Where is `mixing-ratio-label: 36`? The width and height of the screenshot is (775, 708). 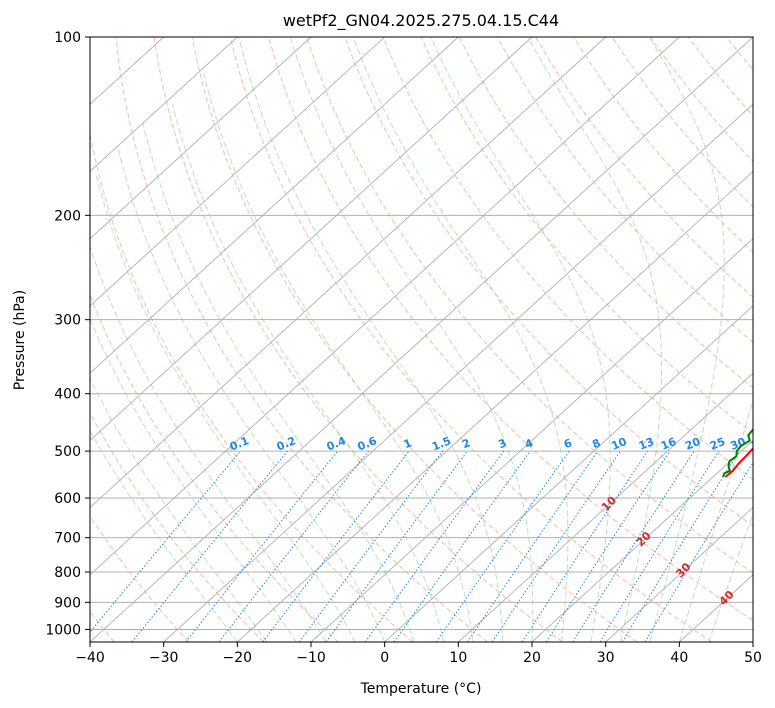
mixing-ratio-label: 36 is located at coordinates (758, 444).